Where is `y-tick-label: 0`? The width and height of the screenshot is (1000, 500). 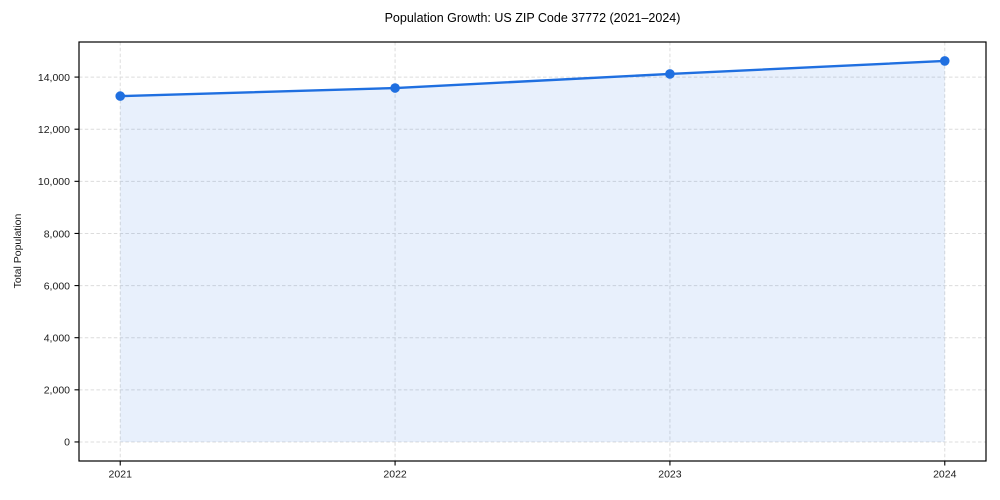
y-tick-label: 0 is located at coordinates (67, 443).